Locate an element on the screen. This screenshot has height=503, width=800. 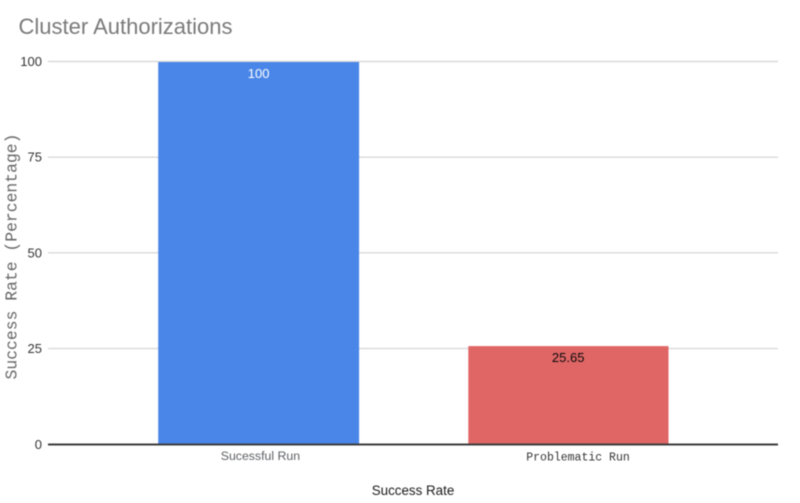
svg-text: Cluster Authorizations is located at coordinates (126, 26).